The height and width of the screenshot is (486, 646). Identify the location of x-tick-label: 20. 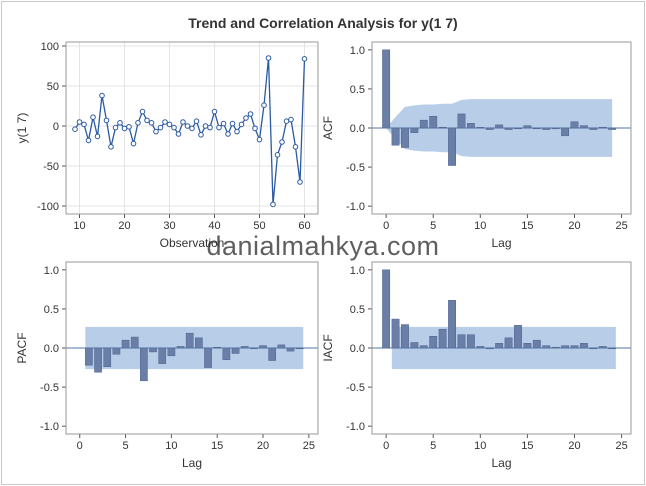
(263, 446).